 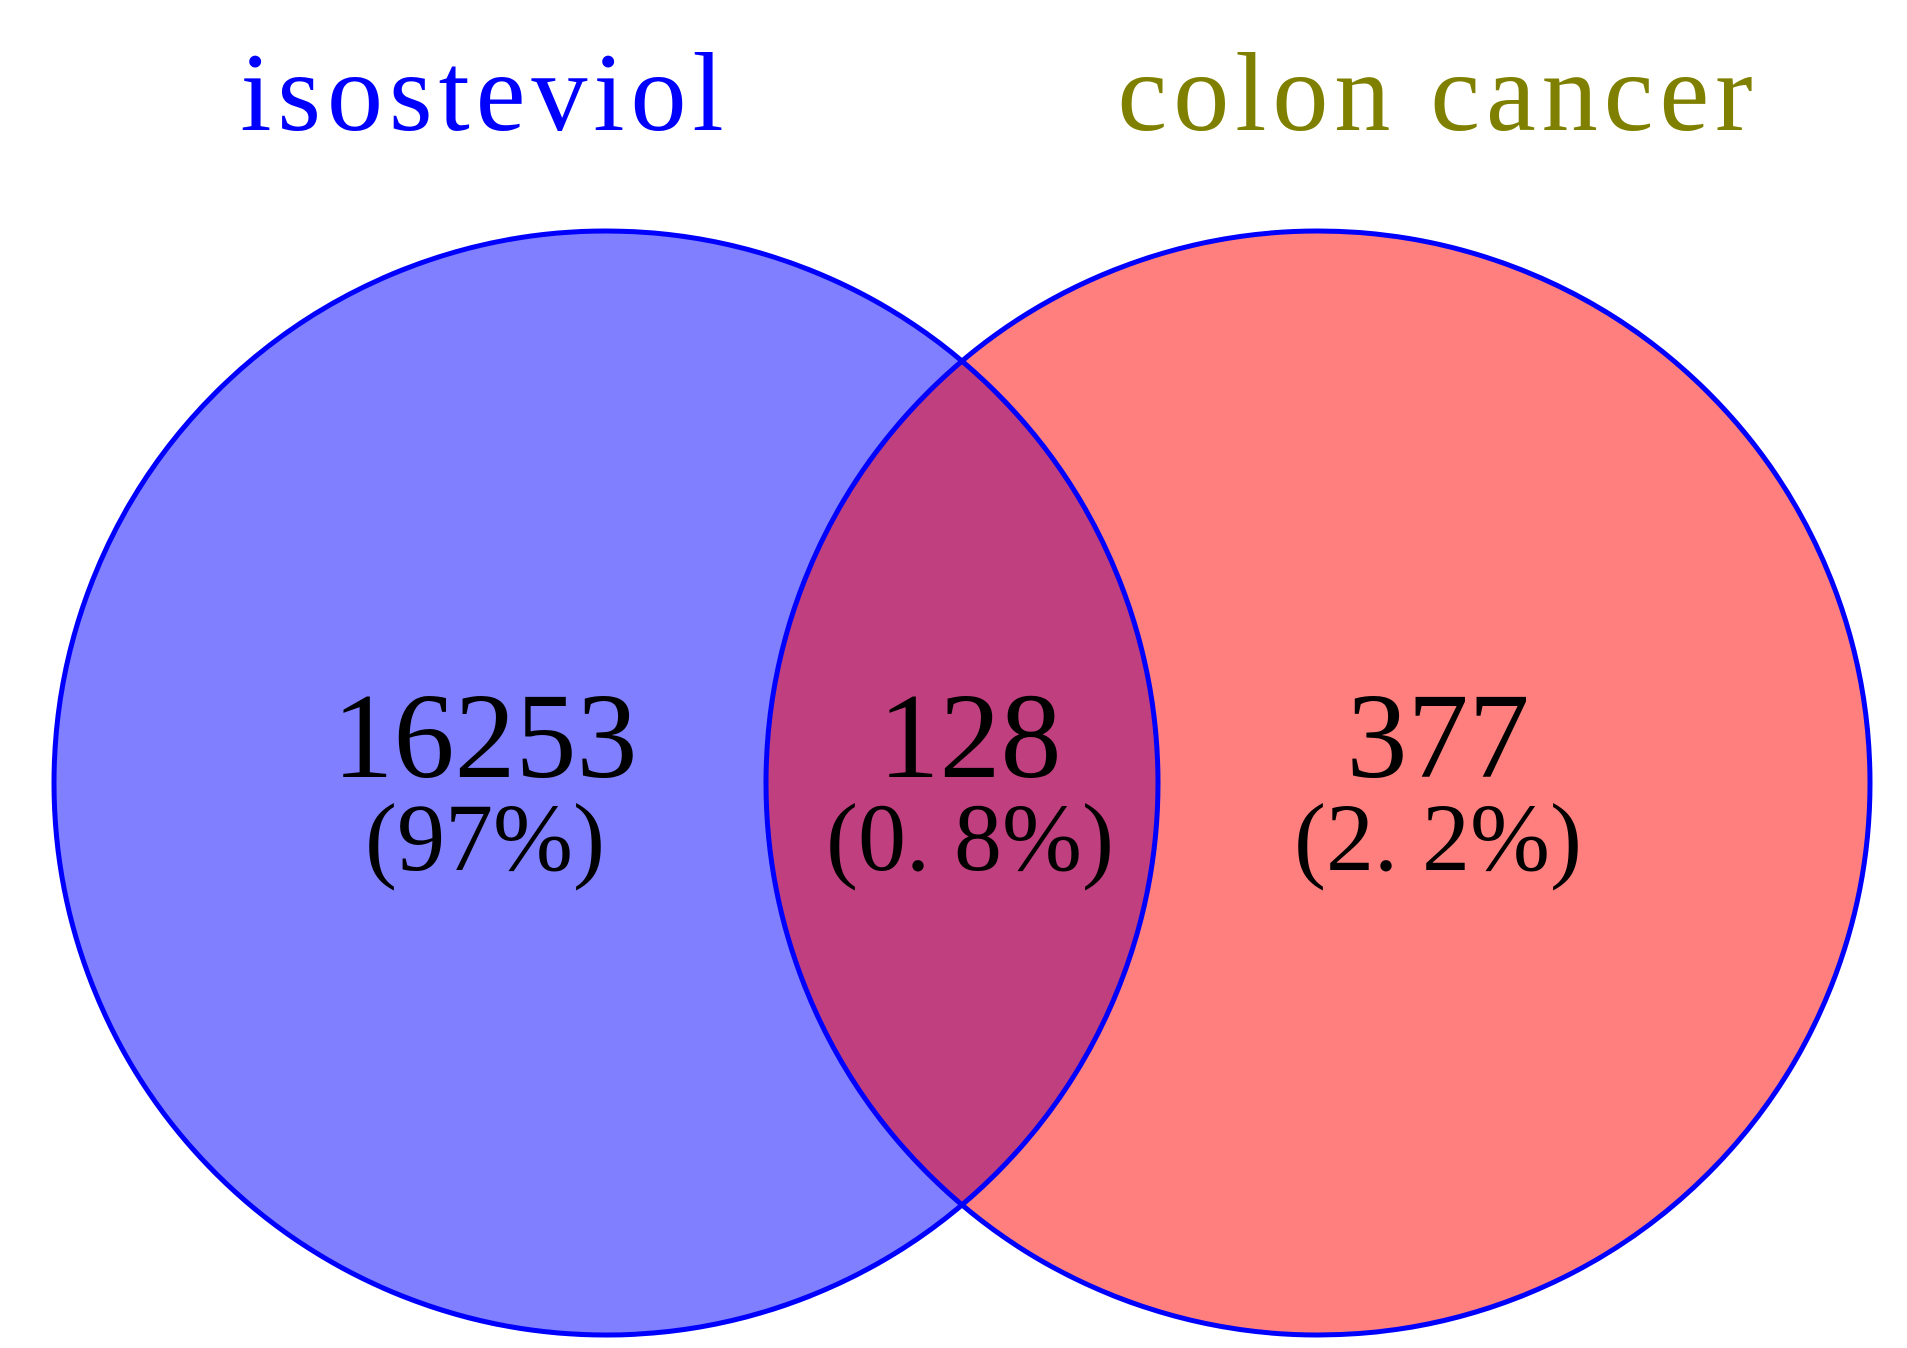 I want to click on region-count: 16253, so click(x=485, y=736).